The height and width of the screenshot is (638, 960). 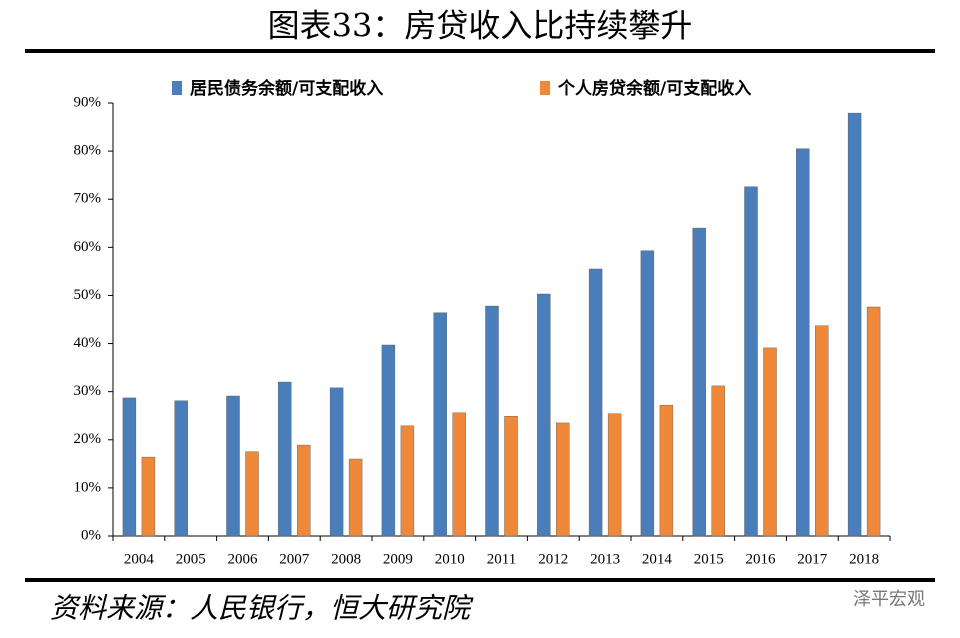 What do you see at coordinates (761, 559) in the screenshot?
I see `x-tick-label: 2016` at bounding box center [761, 559].